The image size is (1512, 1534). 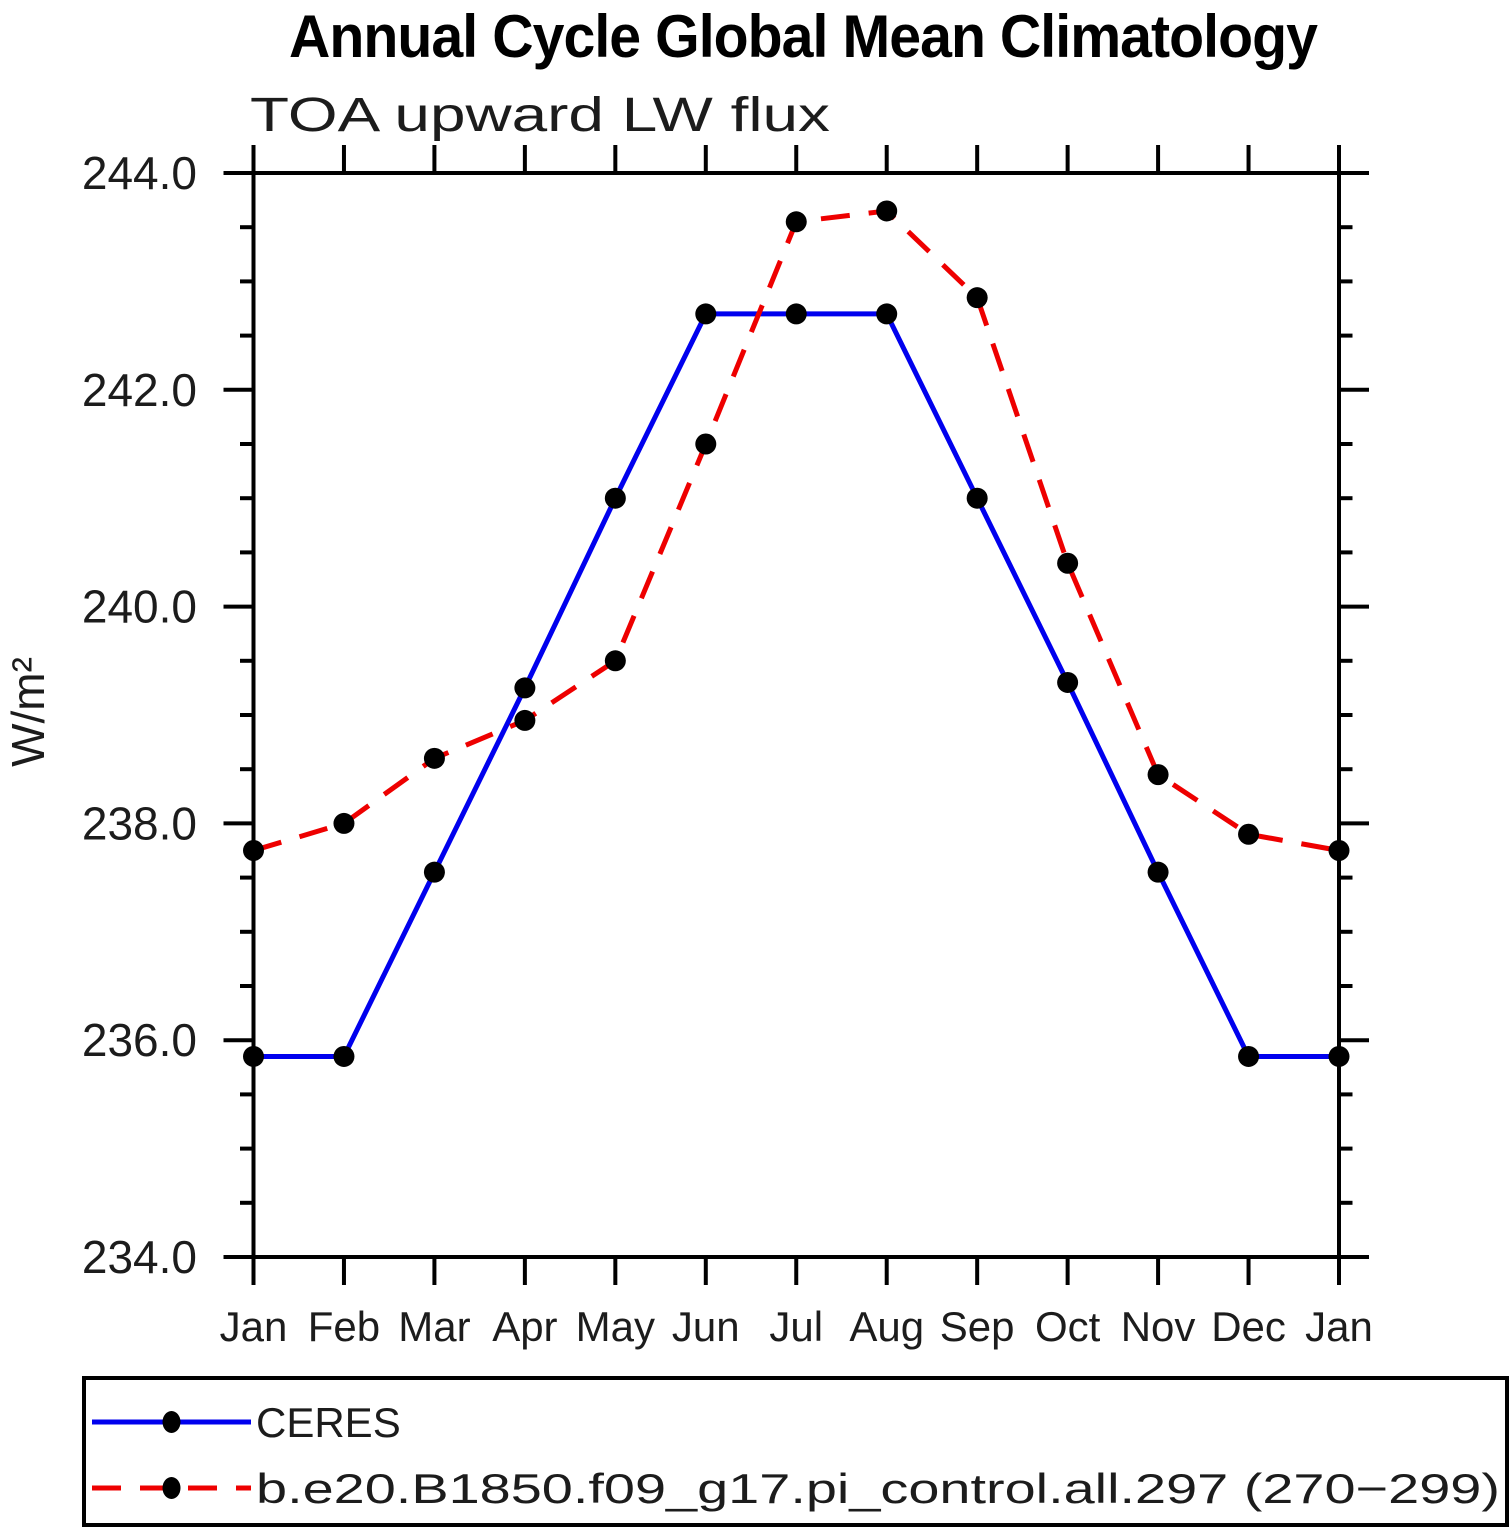 I want to click on x-tick-label: Jun, so click(x=706, y=1326).